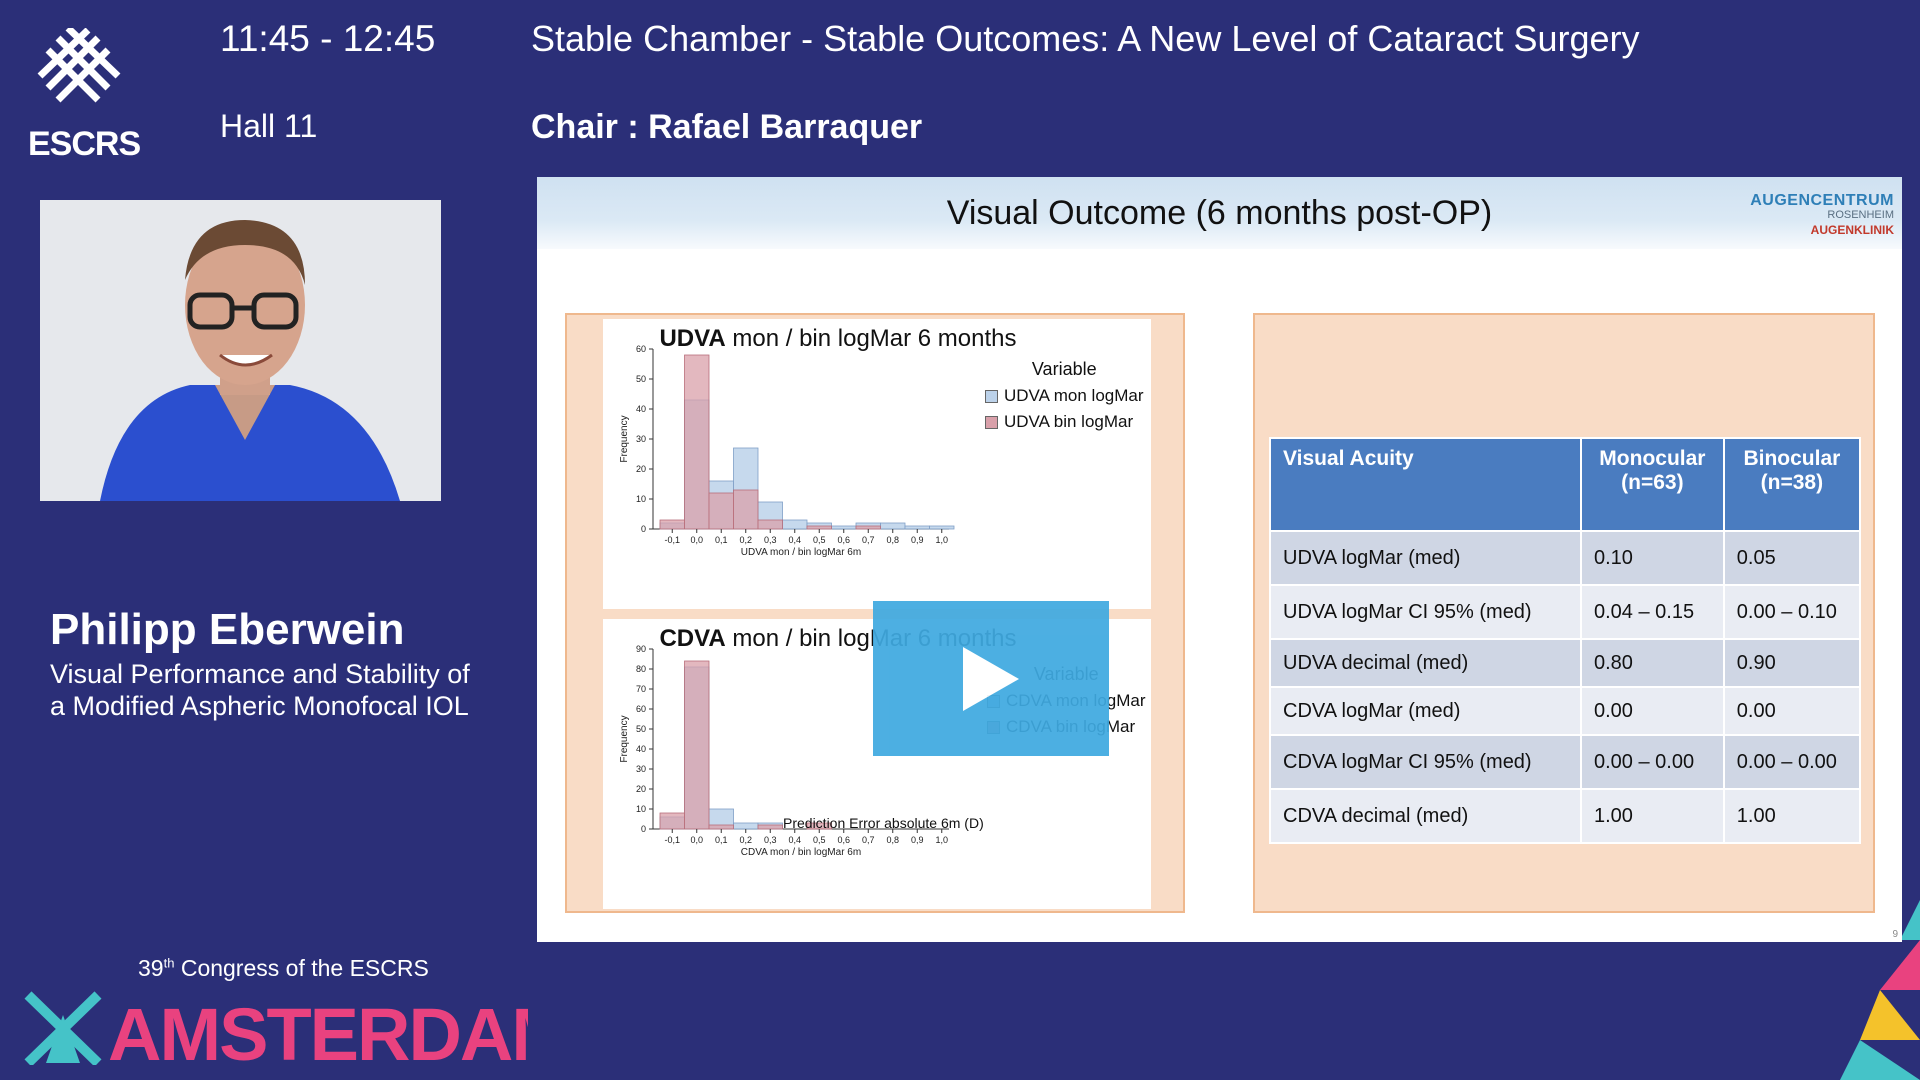 The width and height of the screenshot is (1920, 1080). What do you see at coordinates (298, 1033) in the screenshot?
I see `windmill-icon: AMSTERDAM` at bounding box center [298, 1033].